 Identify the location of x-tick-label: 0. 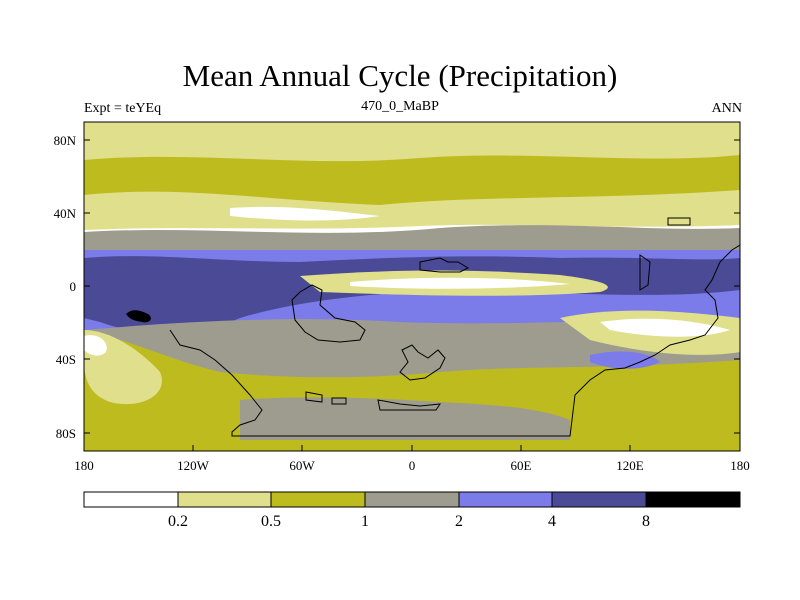
(412, 465).